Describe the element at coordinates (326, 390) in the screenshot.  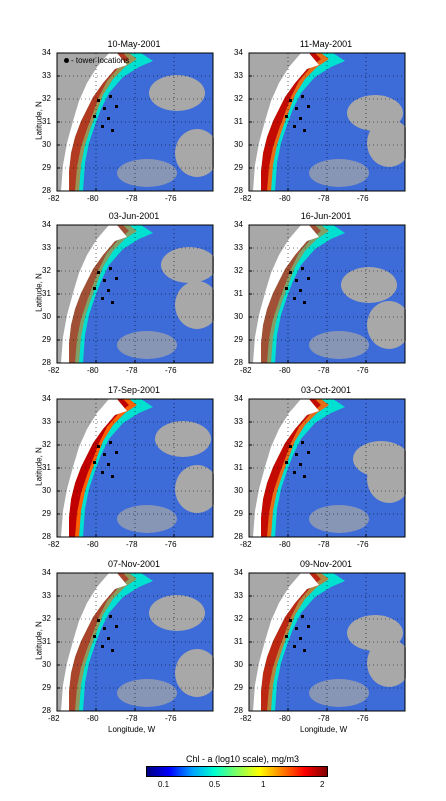
I see `panel-title: 03-Oct-2001` at that location.